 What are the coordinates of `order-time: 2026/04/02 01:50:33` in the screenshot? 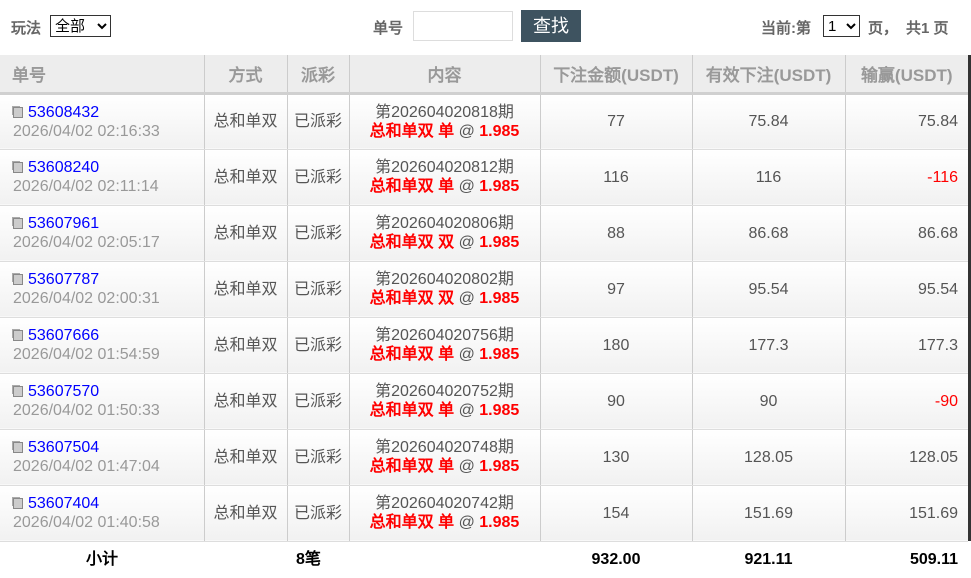 It's located at (86, 410).